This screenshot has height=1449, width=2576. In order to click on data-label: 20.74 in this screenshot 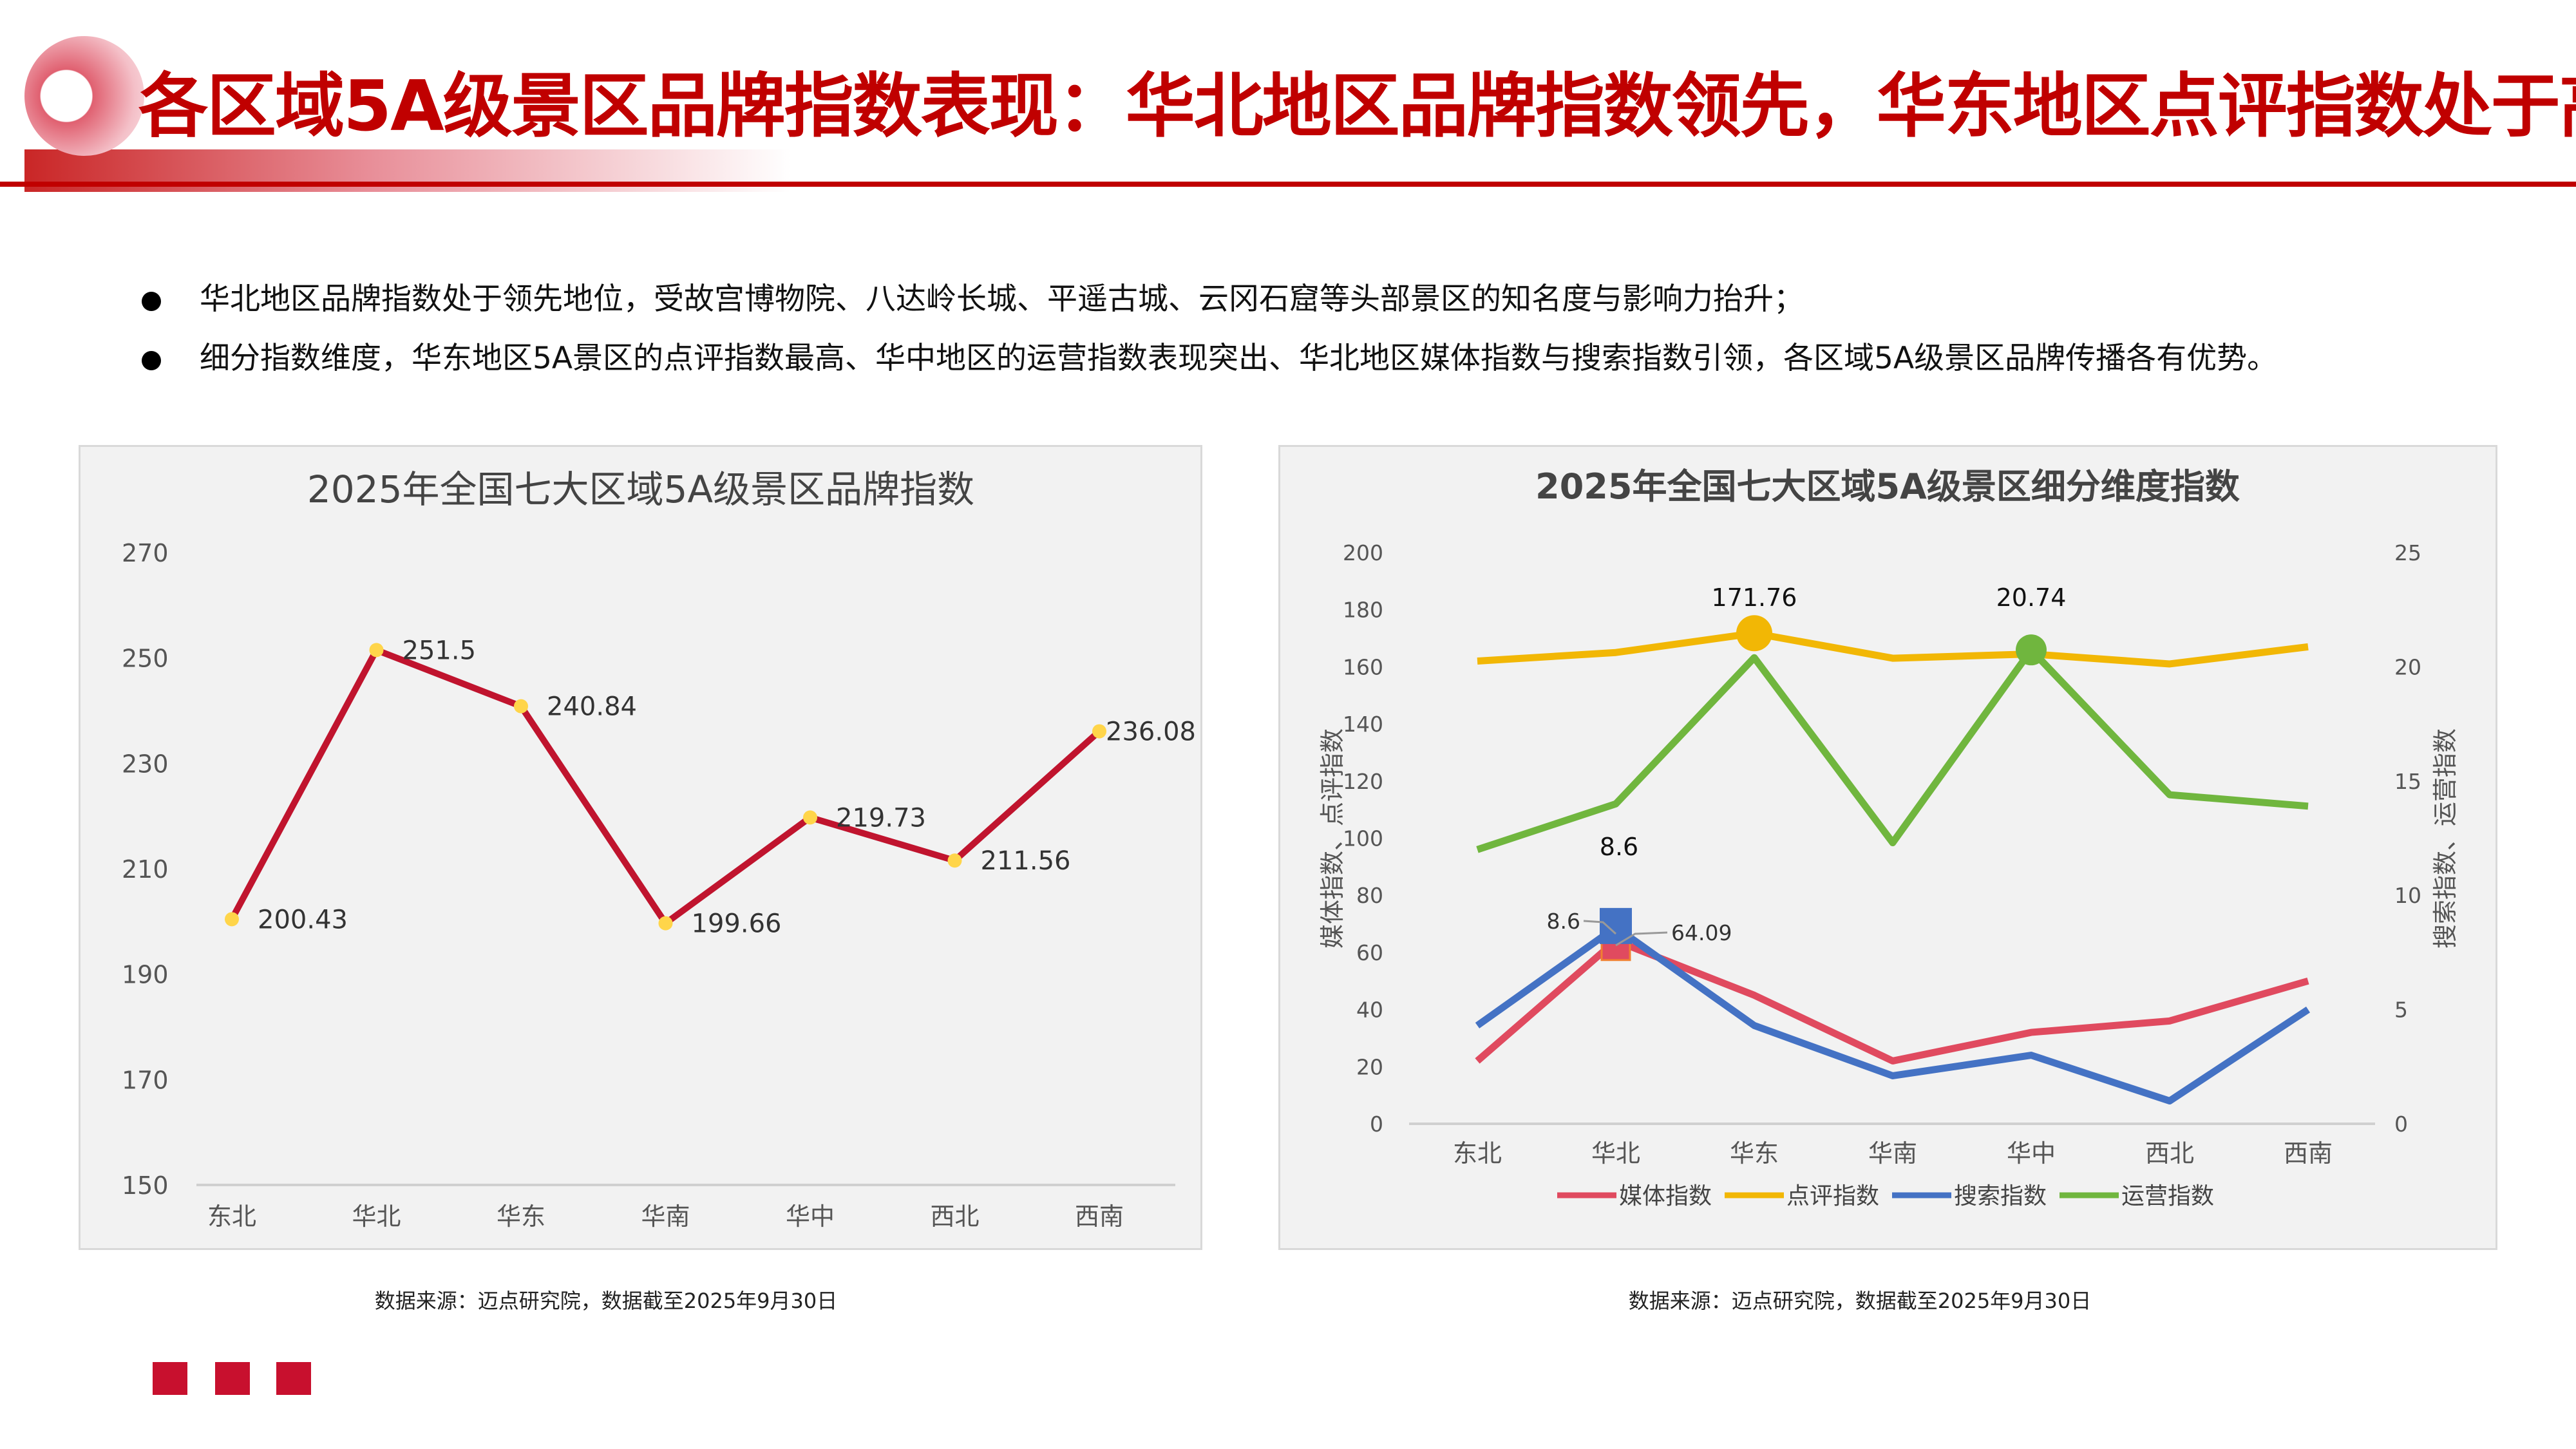, I will do `click(2031, 597)`.